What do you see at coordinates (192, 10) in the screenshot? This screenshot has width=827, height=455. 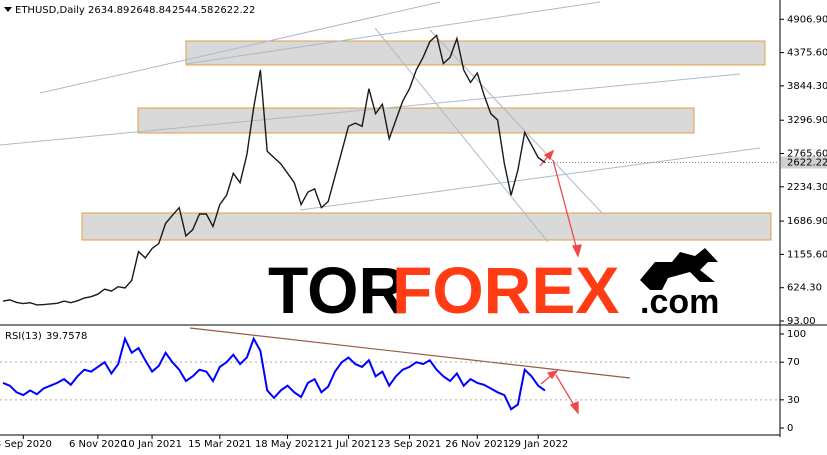 I see `ohlc-value: 2544.58` at bounding box center [192, 10].